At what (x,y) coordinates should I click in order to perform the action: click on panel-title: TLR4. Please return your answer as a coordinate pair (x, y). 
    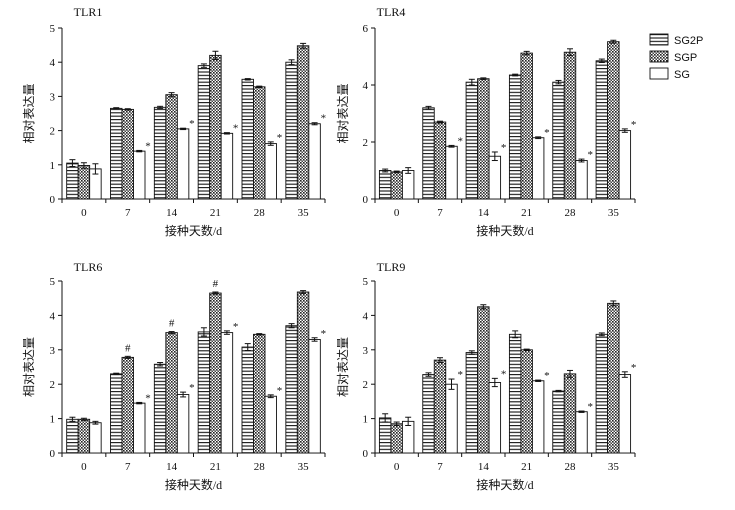
    Looking at the image, I should click on (391, 12).